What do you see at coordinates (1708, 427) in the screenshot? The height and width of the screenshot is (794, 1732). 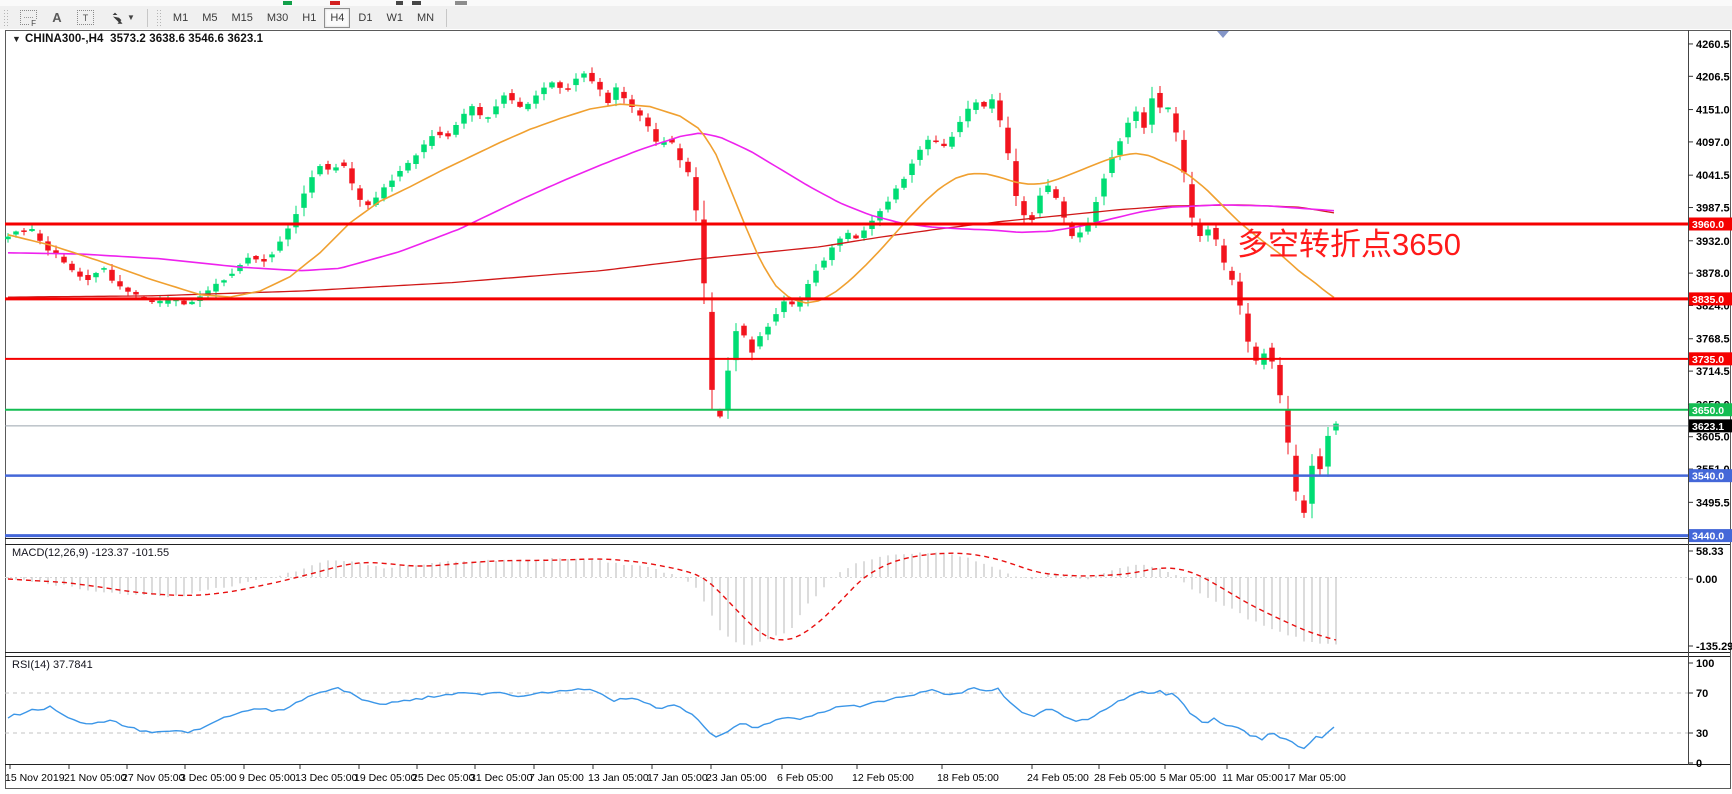 I see `axis-tick-label: 3623.1` at bounding box center [1708, 427].